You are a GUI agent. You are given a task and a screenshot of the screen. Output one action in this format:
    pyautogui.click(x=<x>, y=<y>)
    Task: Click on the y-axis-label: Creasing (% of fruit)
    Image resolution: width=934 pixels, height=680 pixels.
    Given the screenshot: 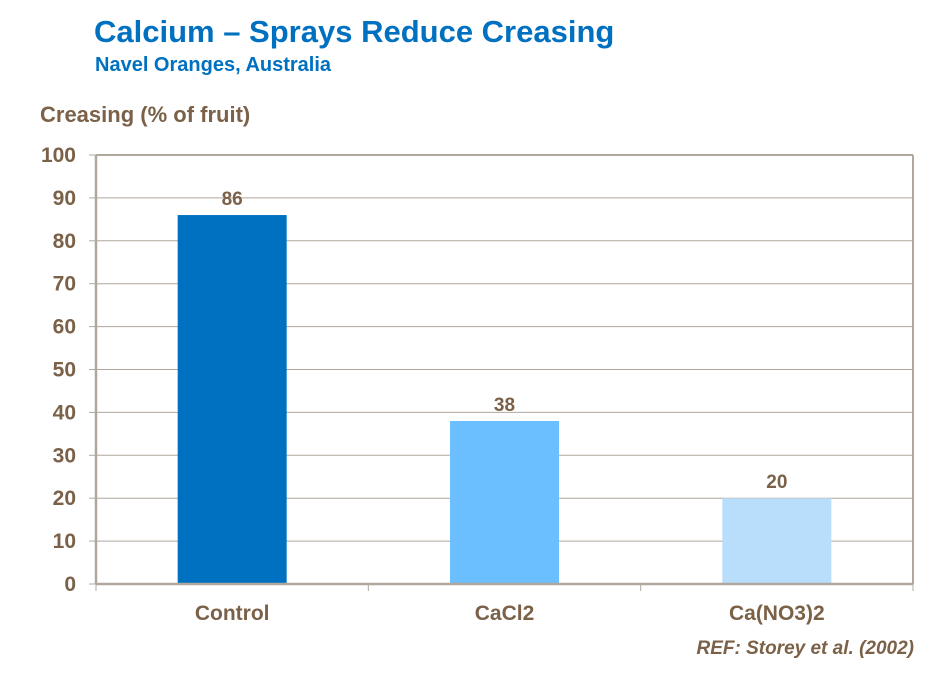 What is the action you would take?
    pyautogui.click(x=145, y=114)
    